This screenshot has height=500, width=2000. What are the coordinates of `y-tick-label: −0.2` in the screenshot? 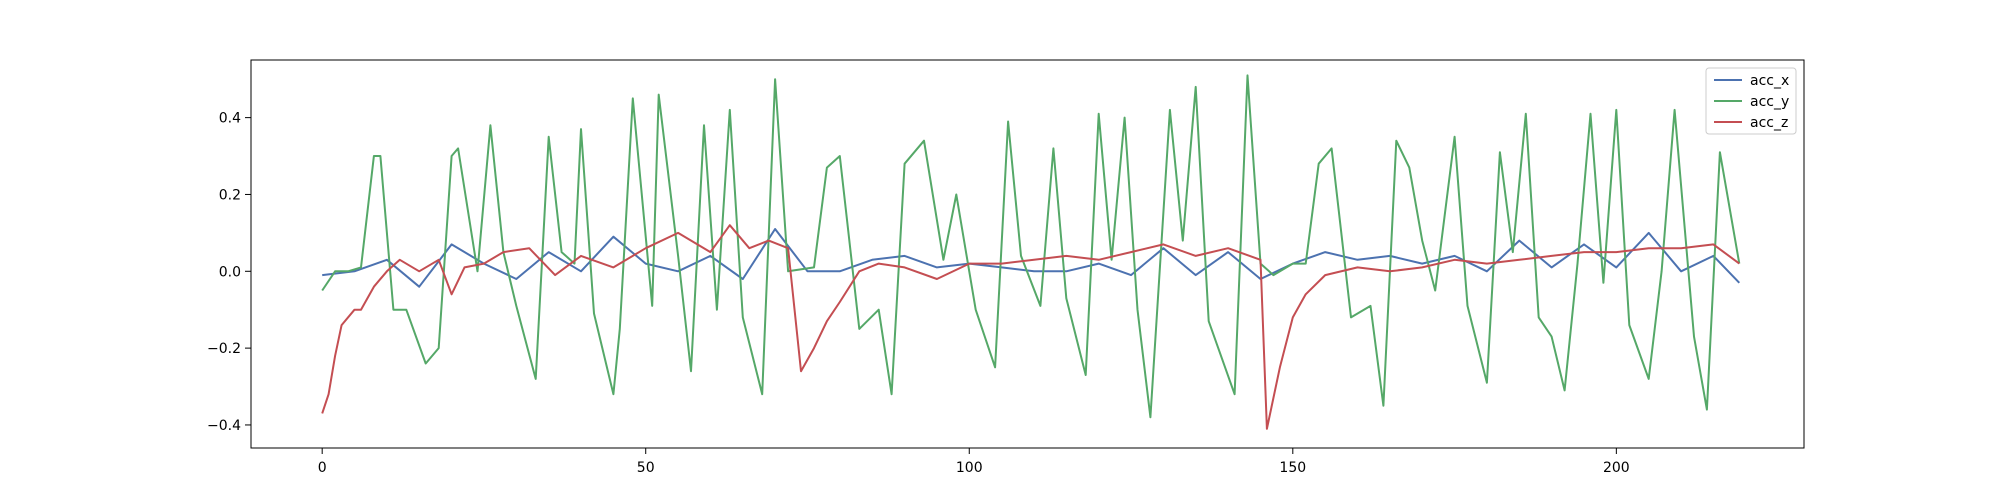 It's located at (224, 349).